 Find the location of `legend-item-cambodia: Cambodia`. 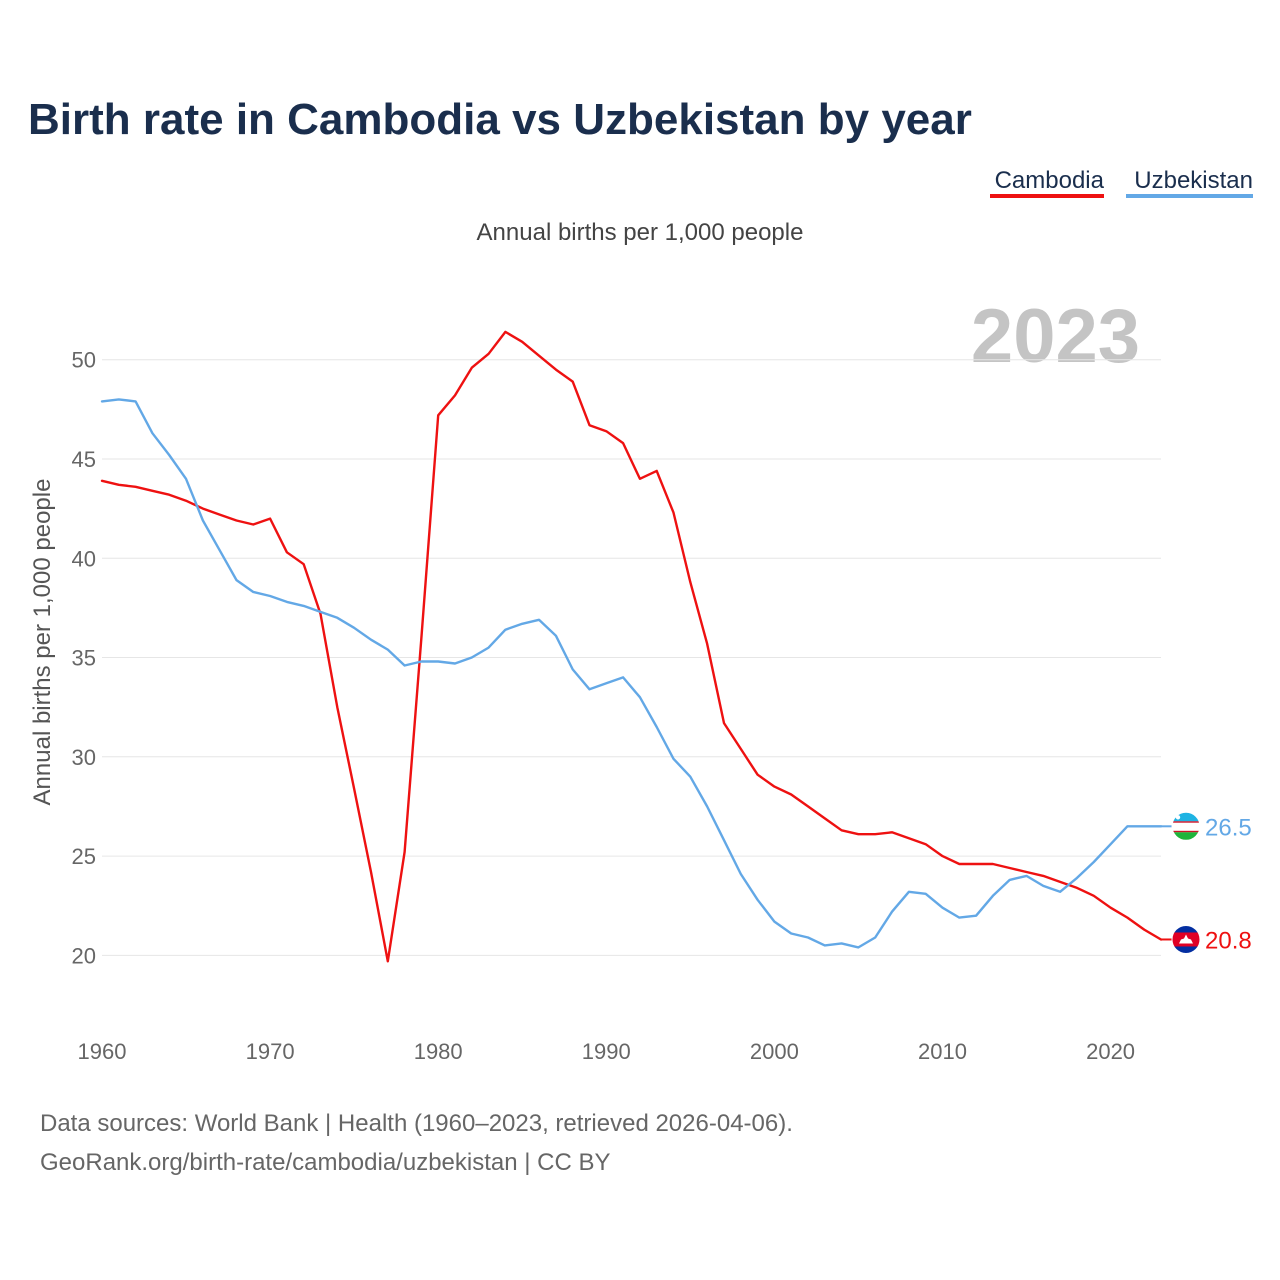

legend-item-cambodia: Cambodia is located at coordinates (1050, 180).